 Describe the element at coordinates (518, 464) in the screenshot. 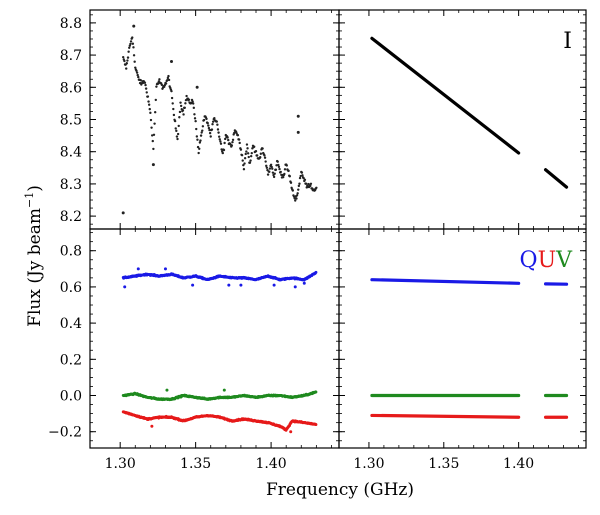

I see `x-tick-label: 1.40` at that location.